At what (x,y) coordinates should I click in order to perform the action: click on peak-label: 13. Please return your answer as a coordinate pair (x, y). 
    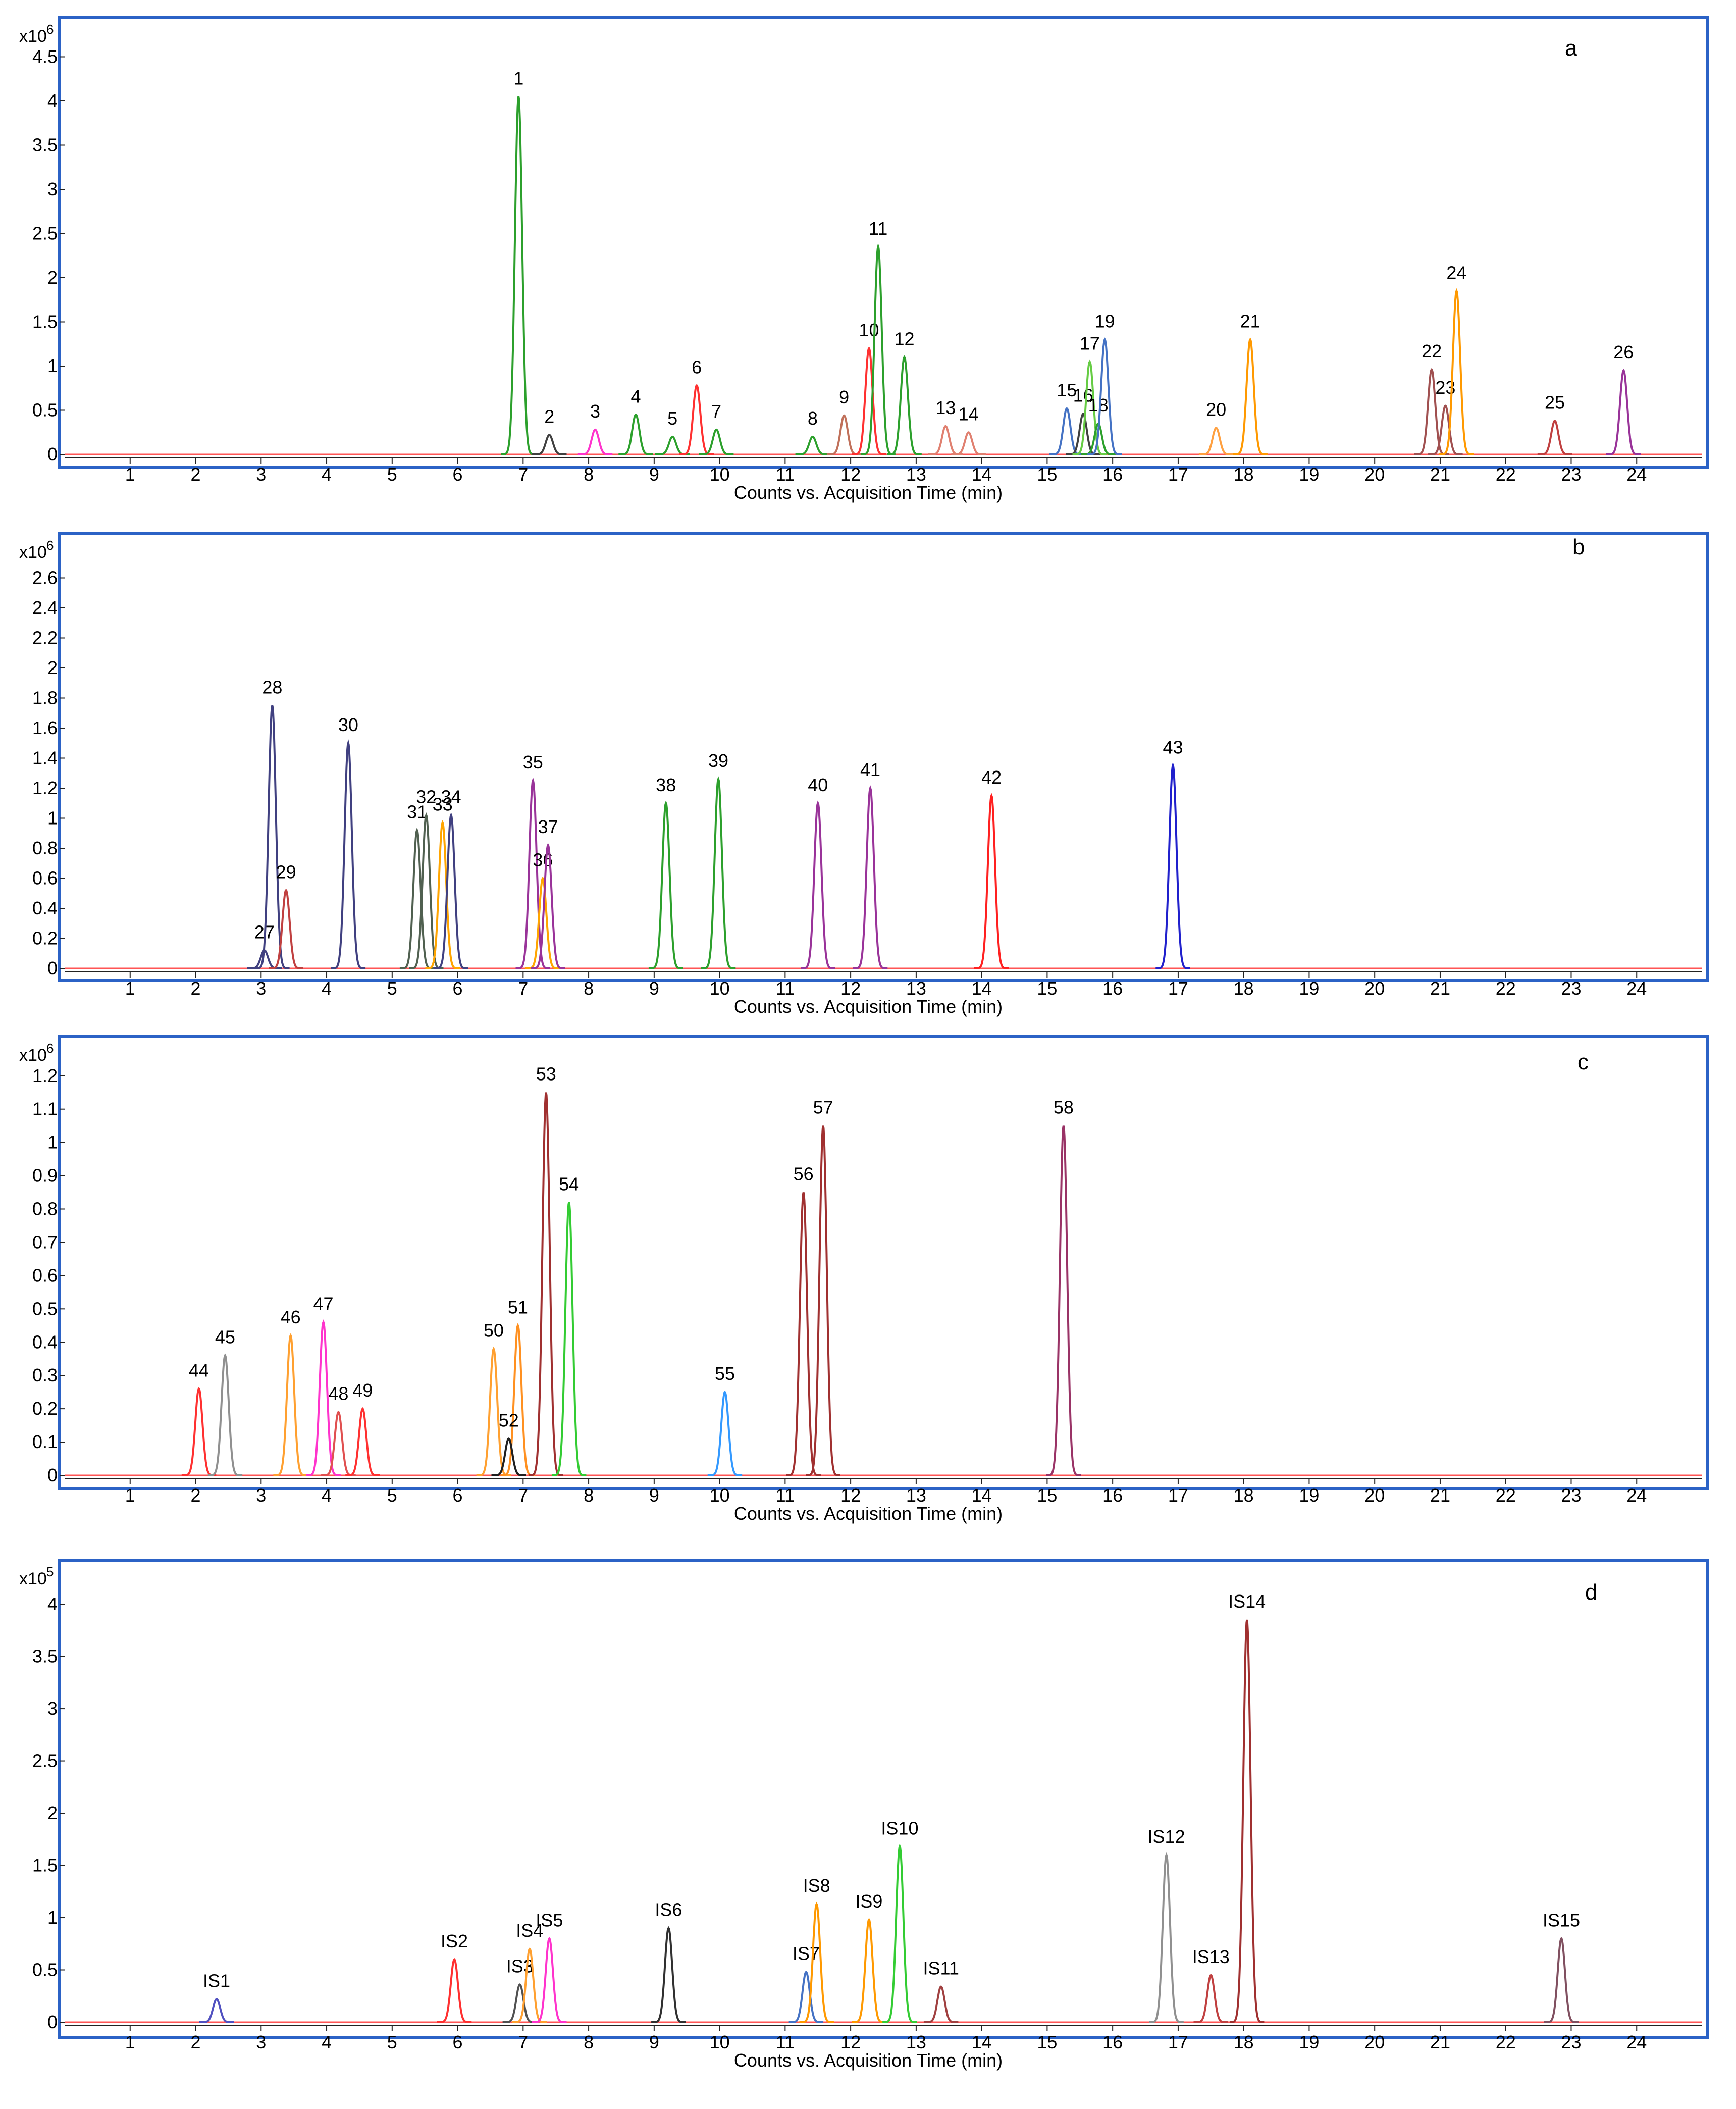
    Looking at the image, I should click on (945, 408).